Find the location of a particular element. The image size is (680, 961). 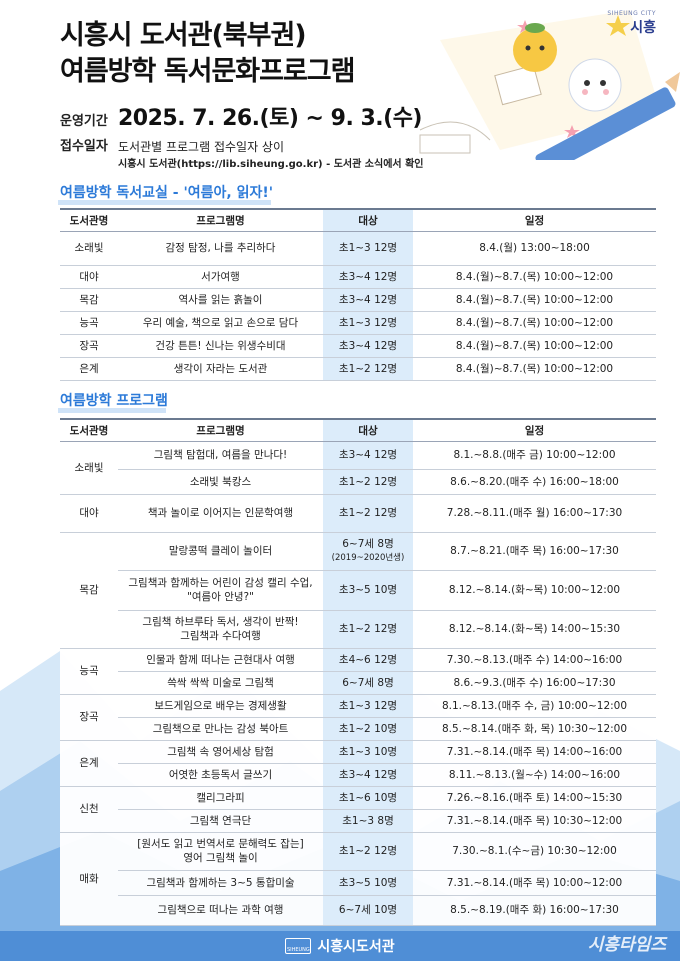

program-cell: 서가여행 is located at coordinates (220, 277).